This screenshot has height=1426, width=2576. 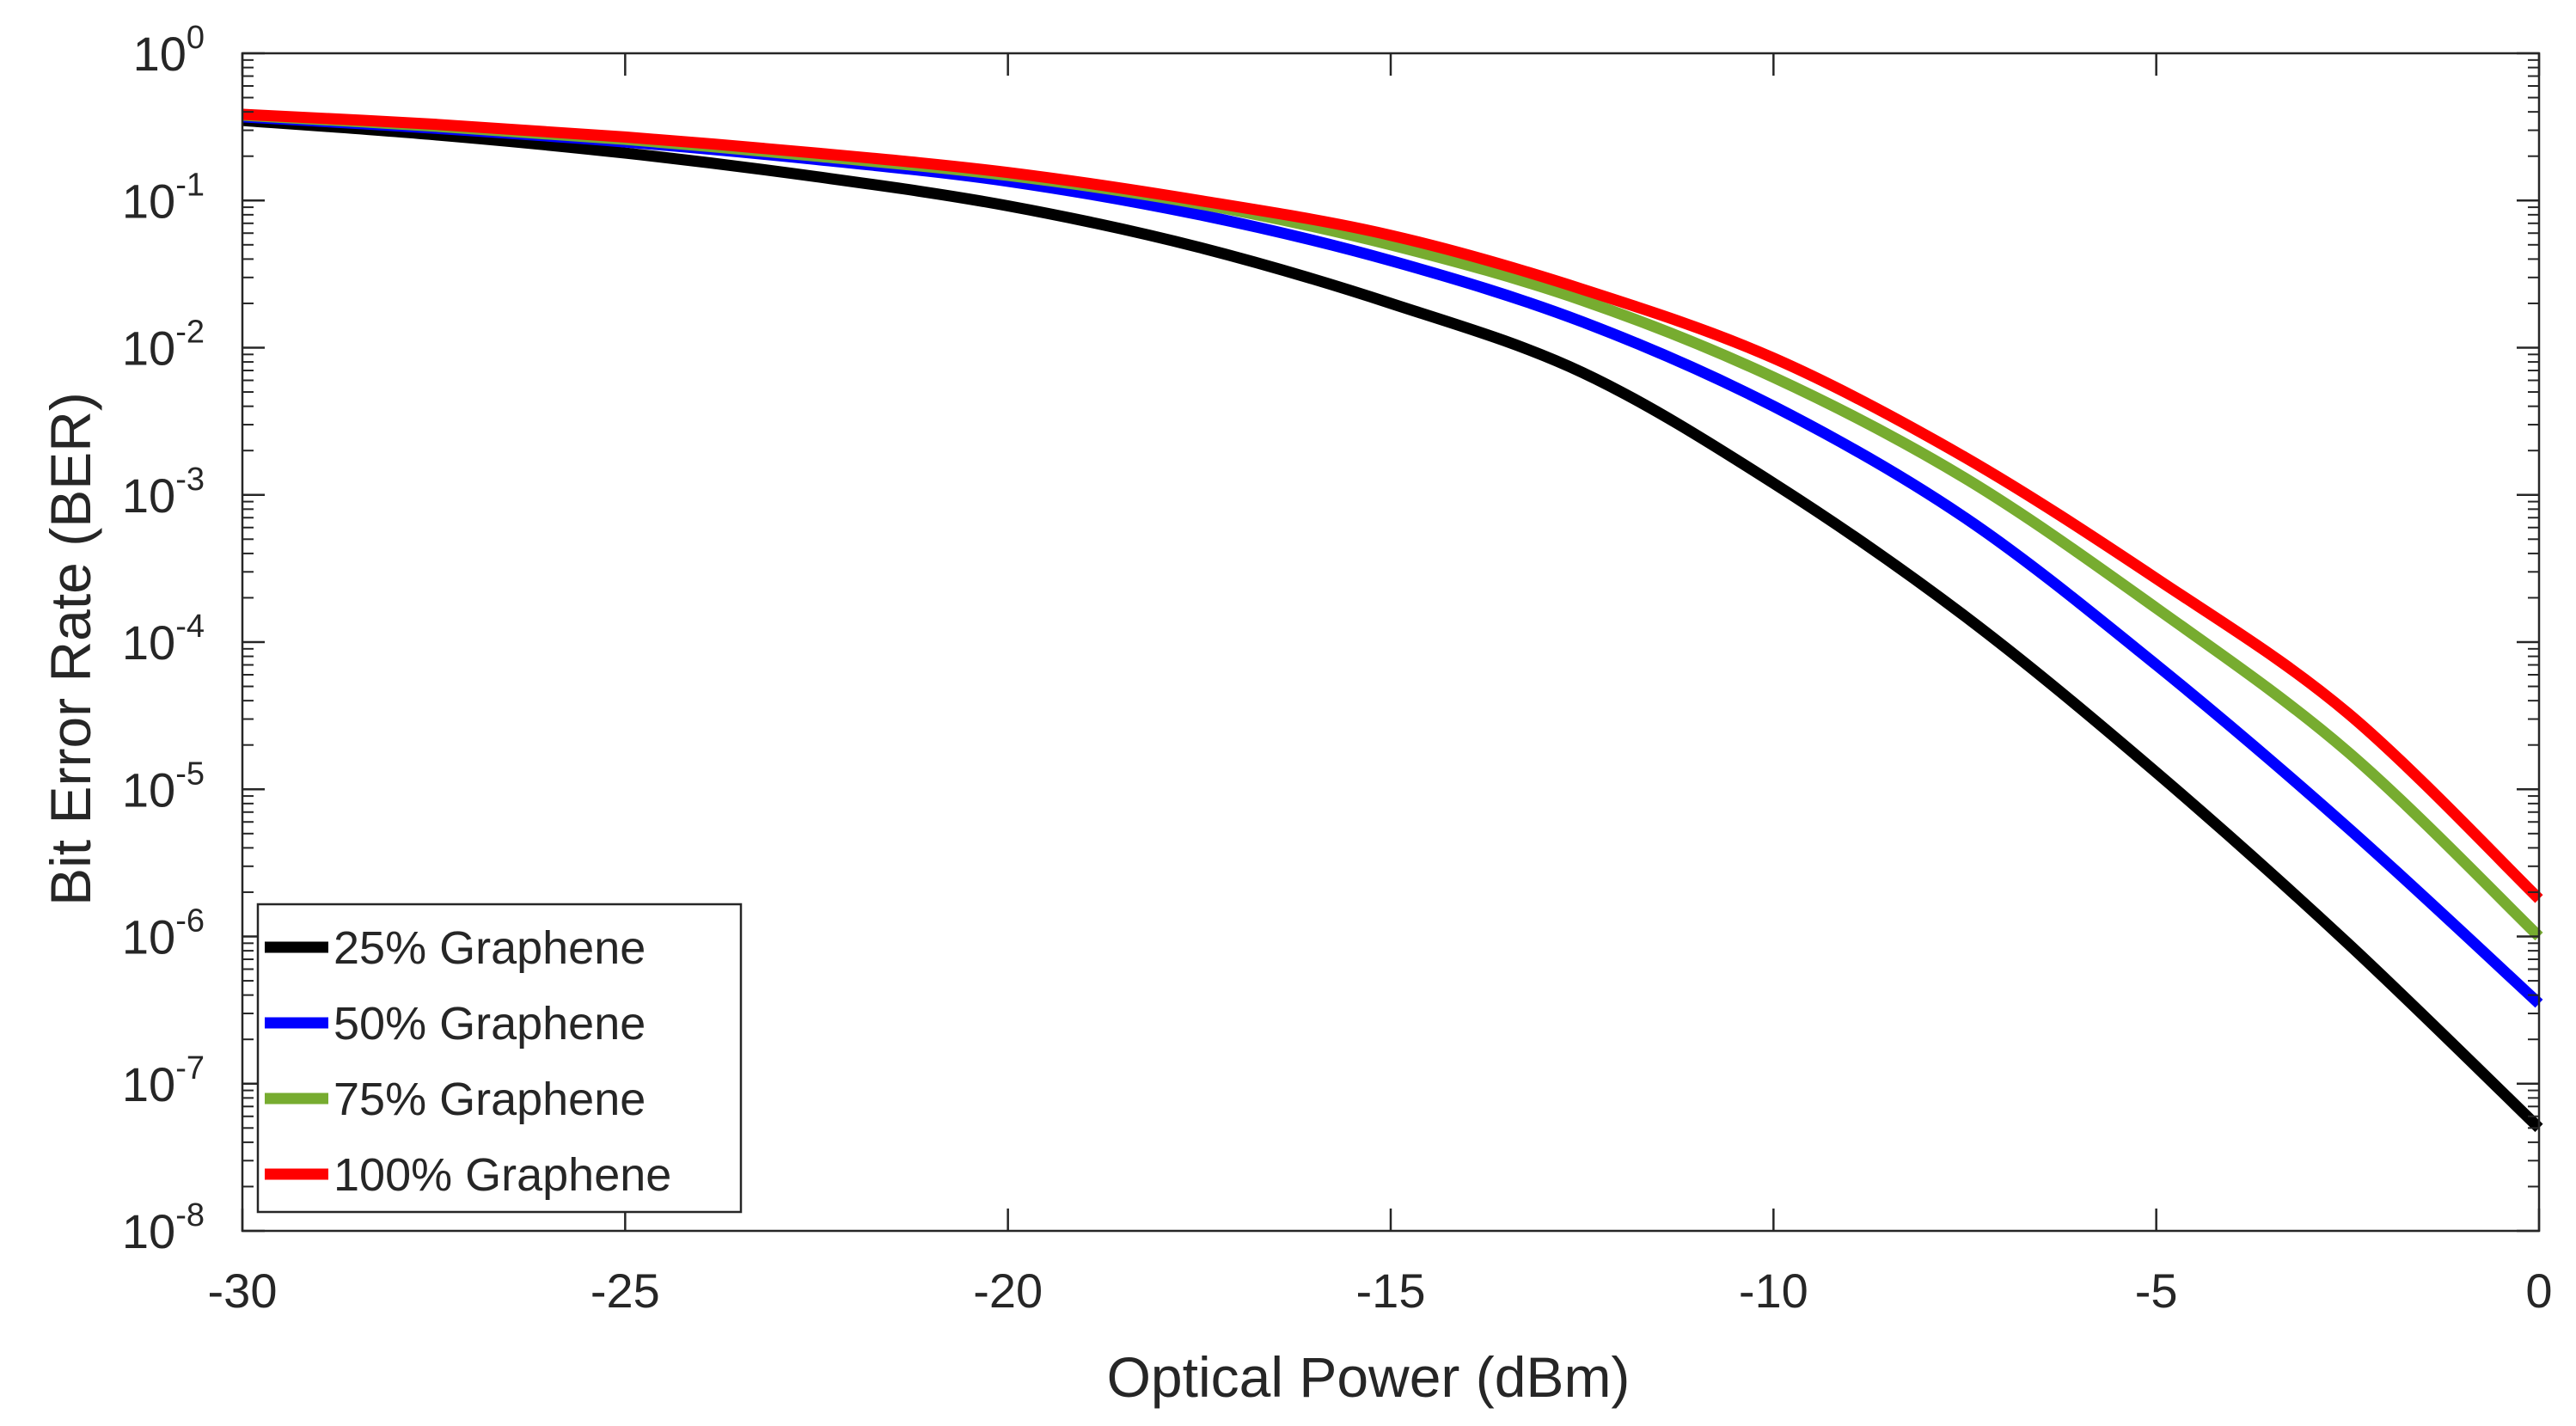 What do you see at coordinates (1008, 1291) in the screenshot?
I see `x-tick-label: -20` at bounding box center [1008, 1291].